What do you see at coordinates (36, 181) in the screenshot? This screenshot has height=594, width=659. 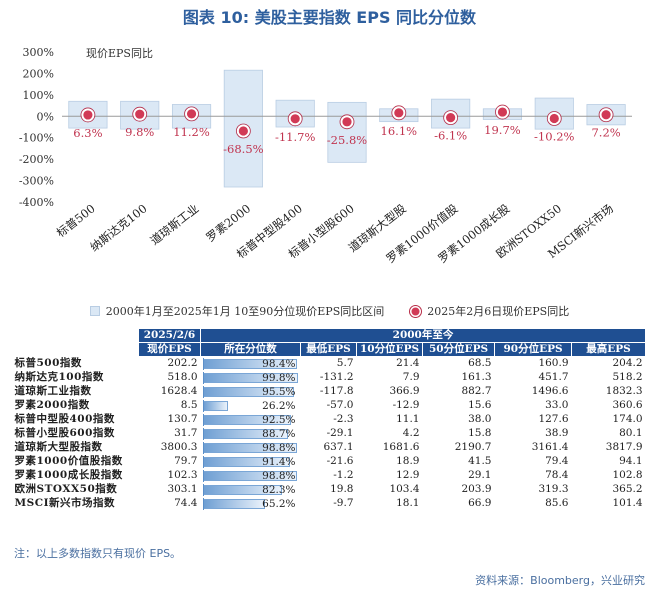 I see `y-tick-label: -300%` at bounding box center [36, 181].